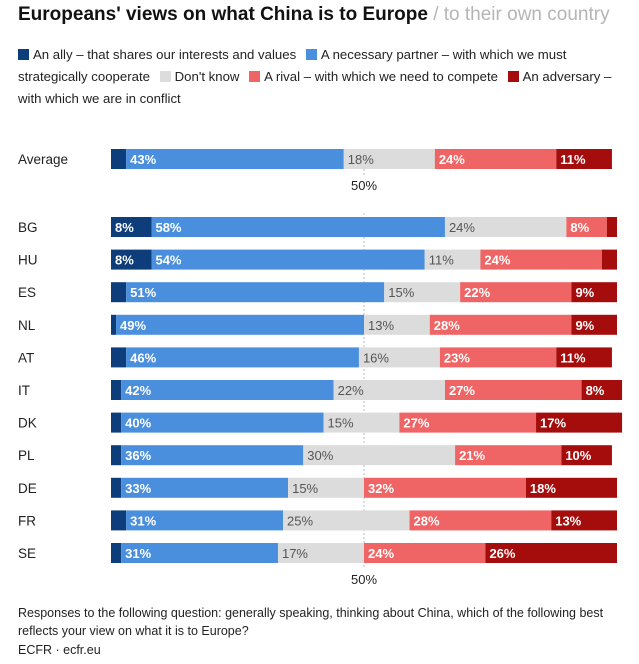 The image size is (639, 664). What do you see at coordinates (447, 325) in the screenshot?
I see `bar-label-nl-rival: 28%` at bounding box center [447, 325].